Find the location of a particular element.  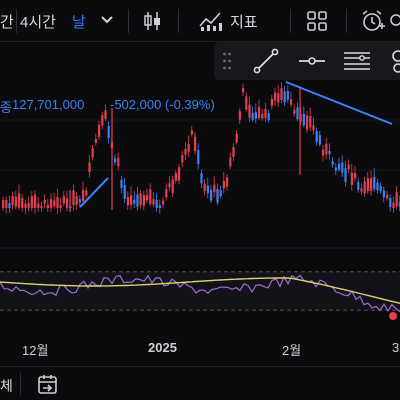

horizontal-line-tool-icon is located at coordinates (312, 63).